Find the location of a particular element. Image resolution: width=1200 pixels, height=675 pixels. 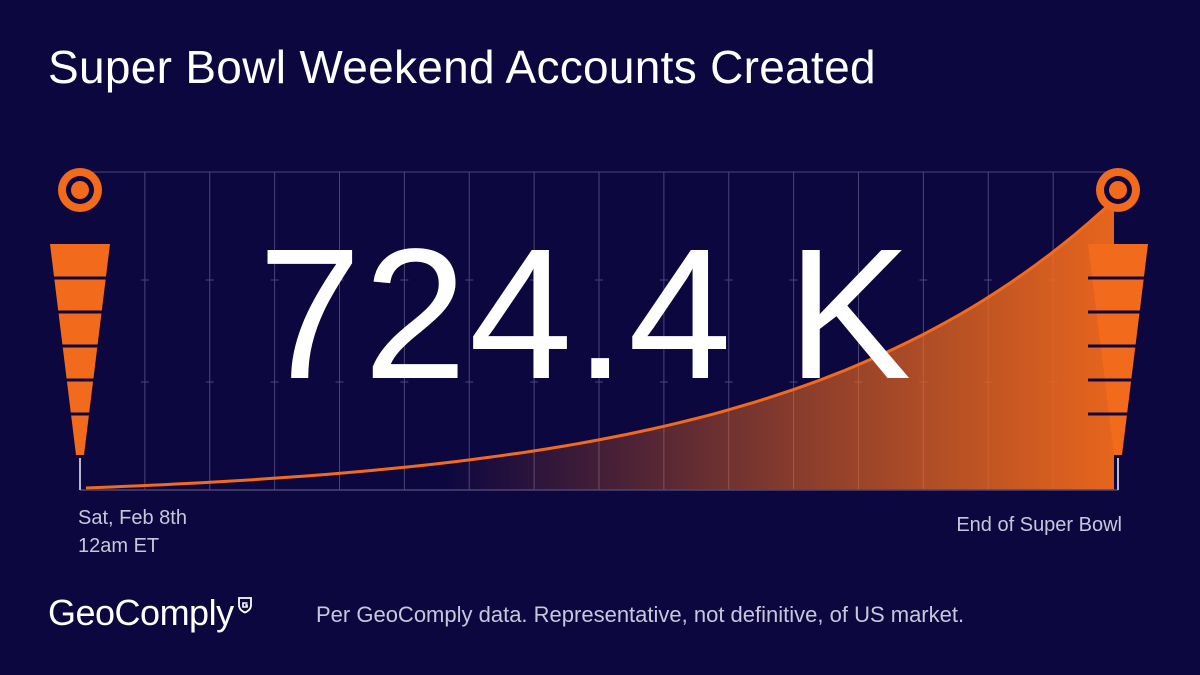

x-end-label: End of Super Bowl is located at coordinates (1039, 525).